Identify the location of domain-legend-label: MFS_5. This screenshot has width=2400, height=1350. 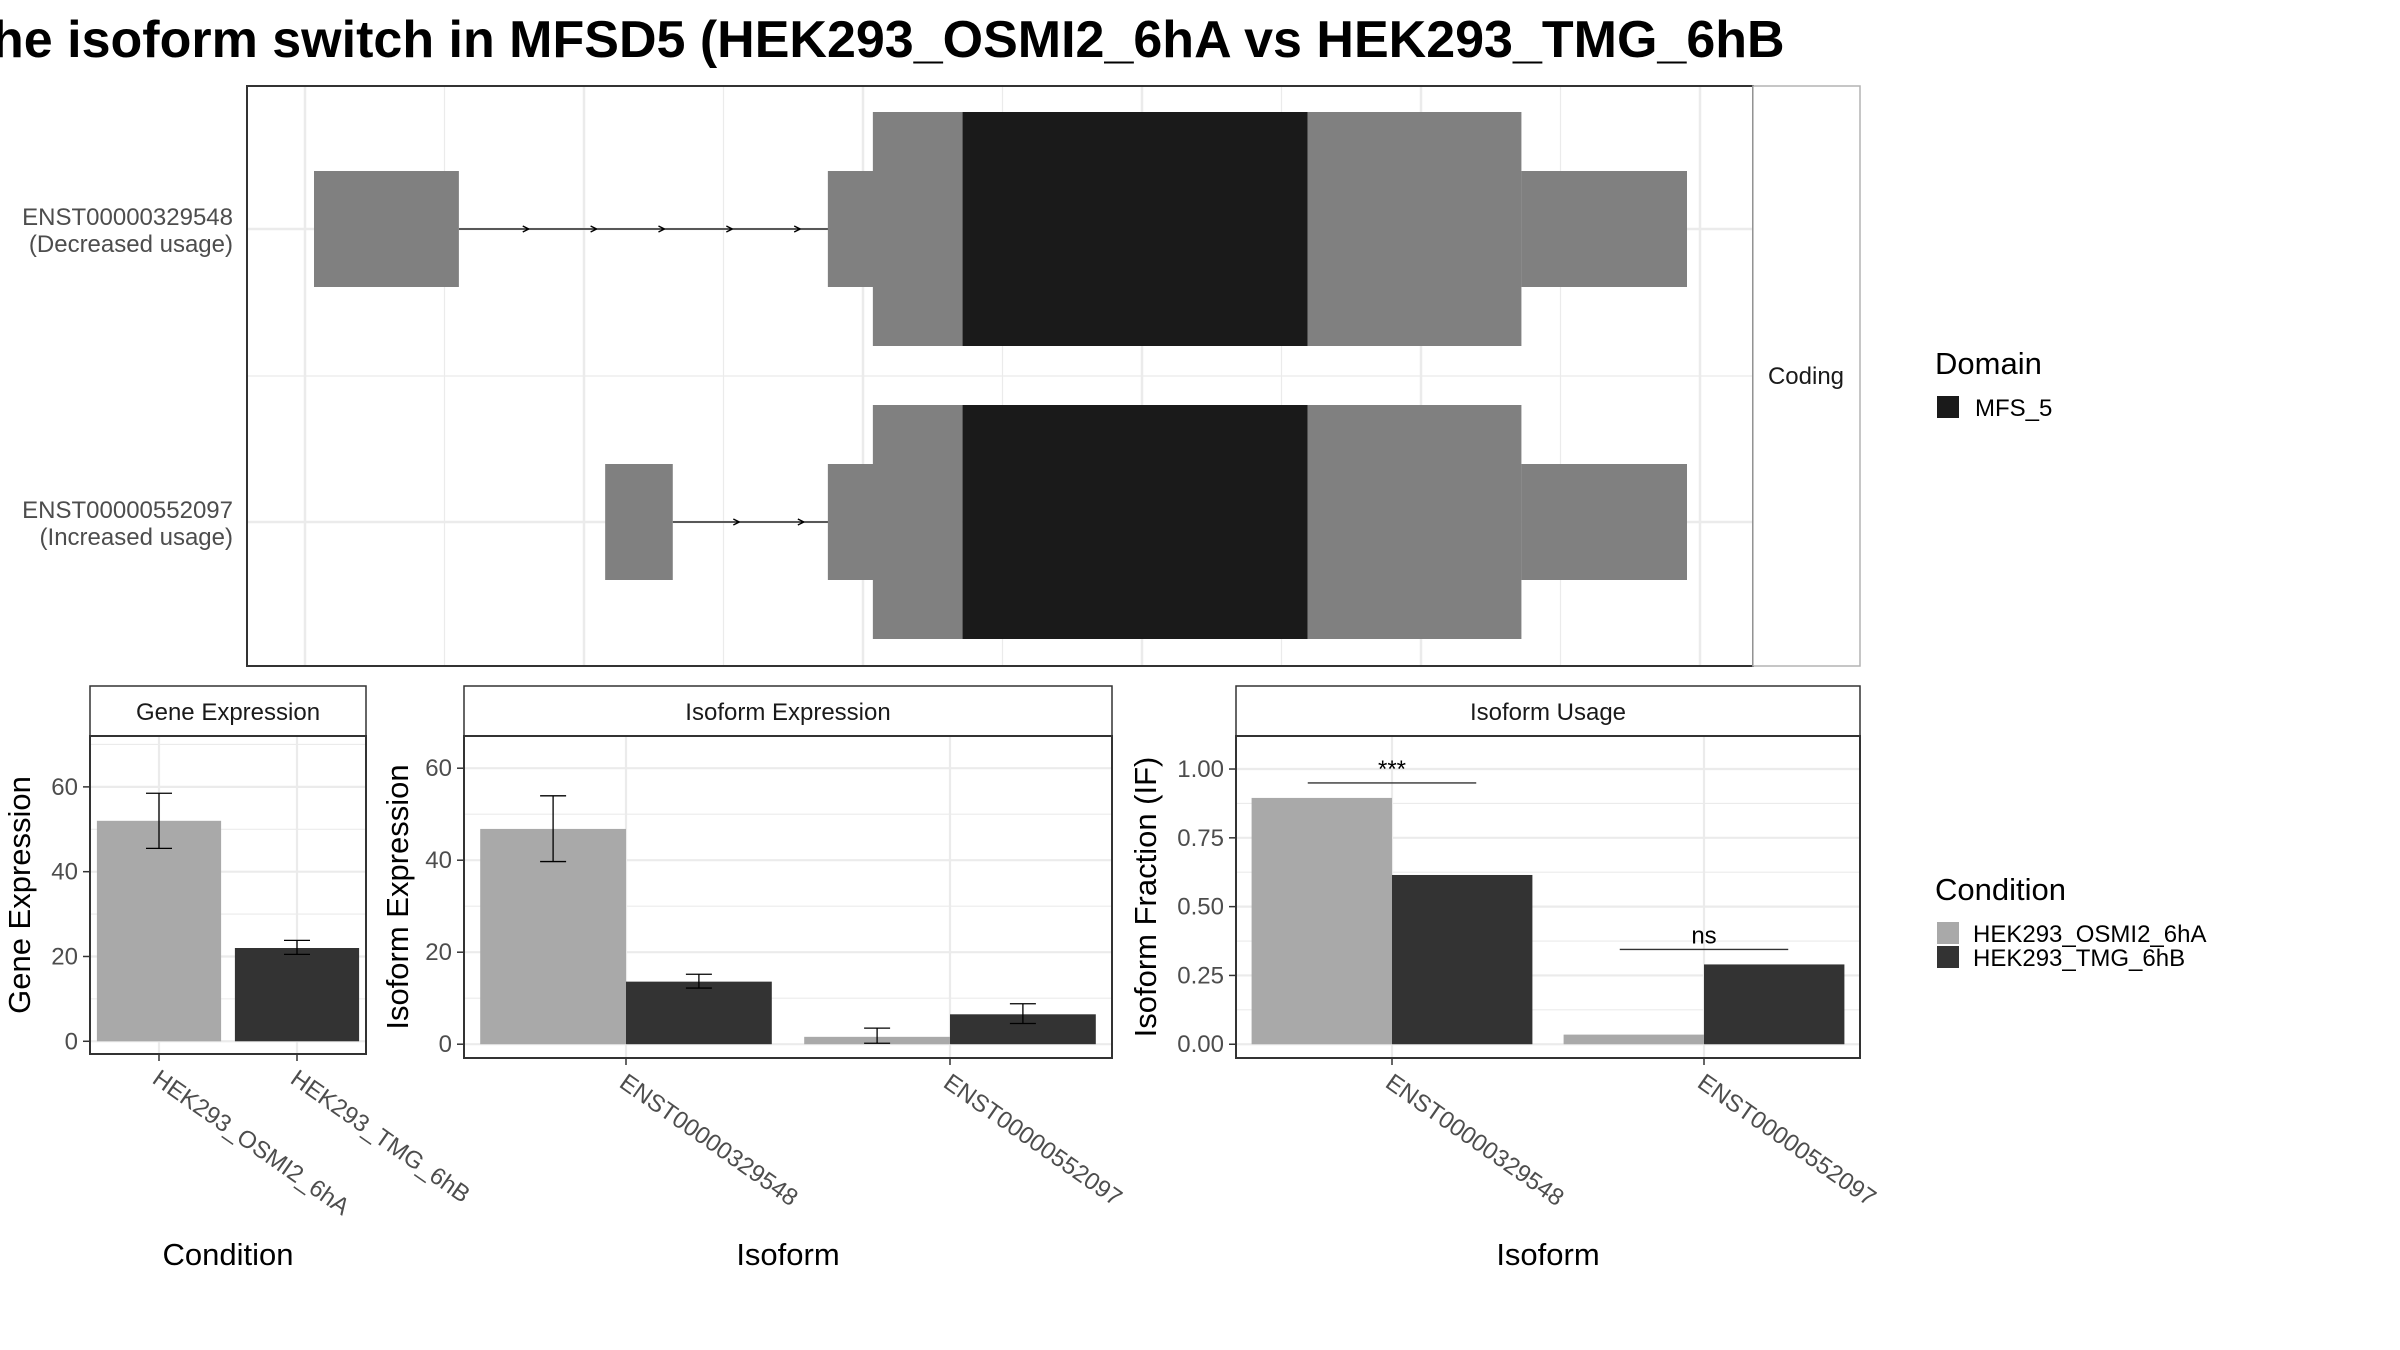
(2013, 408).